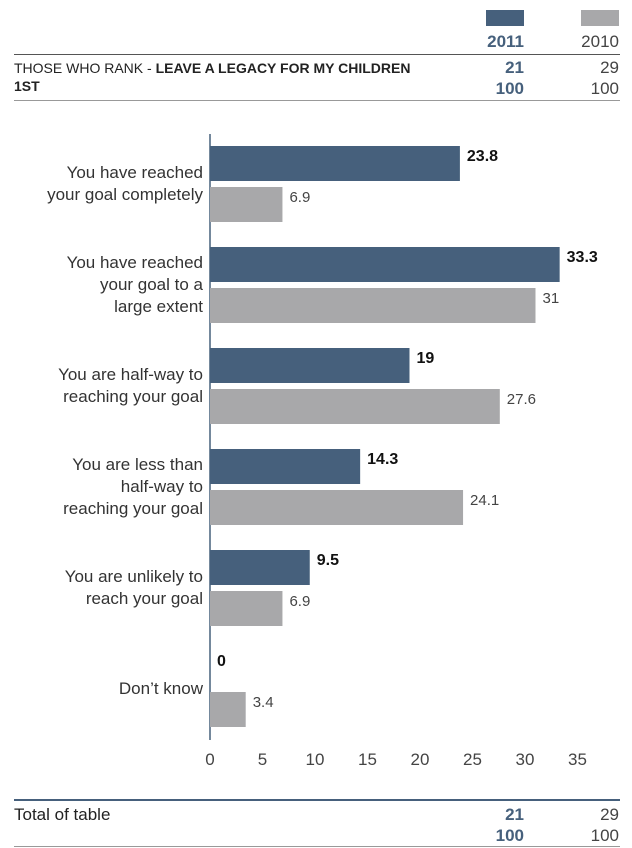  What do you see at coordinates (525, 759) in the screenshot?
I see `x-tick-label: 30` at bounding box center [525, 759].